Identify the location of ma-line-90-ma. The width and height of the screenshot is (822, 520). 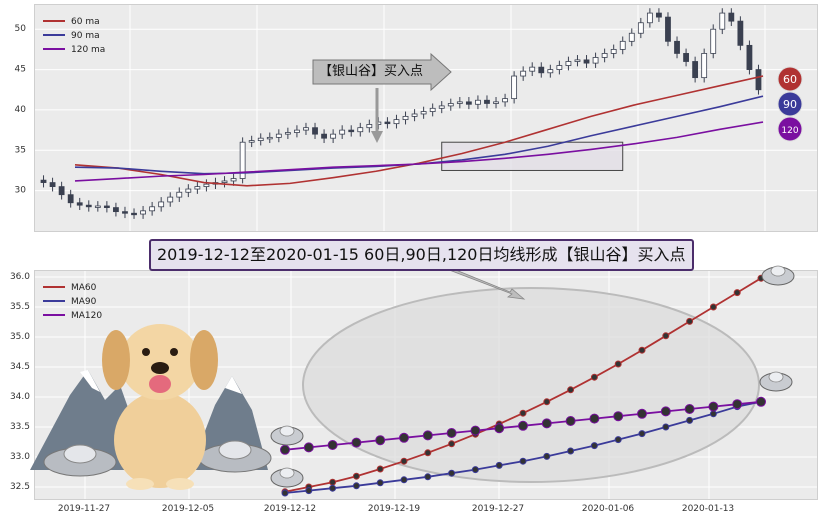
(419, 135).